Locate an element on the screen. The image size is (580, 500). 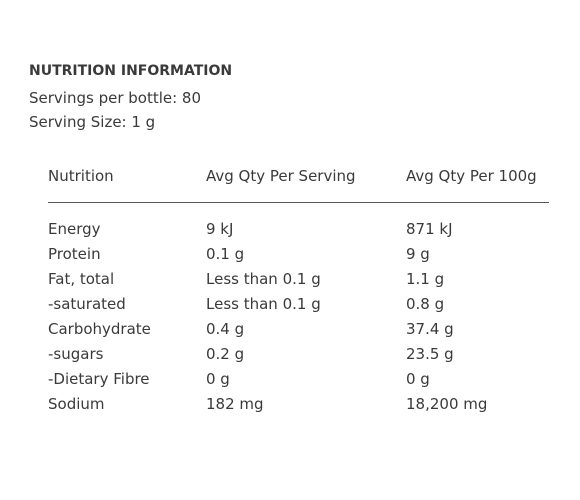
header-per-serving: Avg Qty Per Serving is located at coordinates (306, 182).